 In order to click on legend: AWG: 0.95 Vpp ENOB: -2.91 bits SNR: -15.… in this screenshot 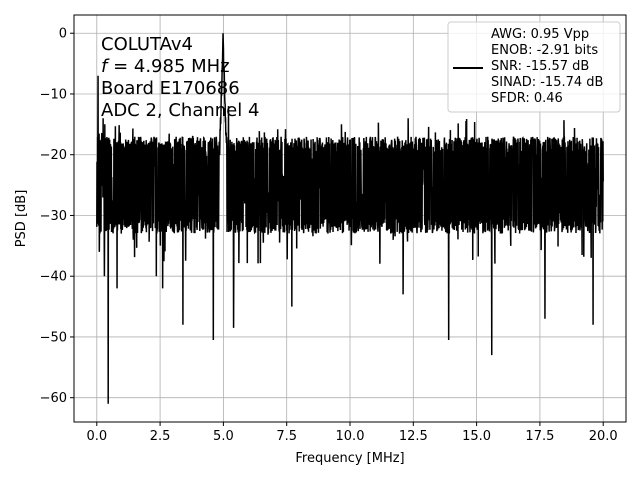, I will do `click(534, 67)`.